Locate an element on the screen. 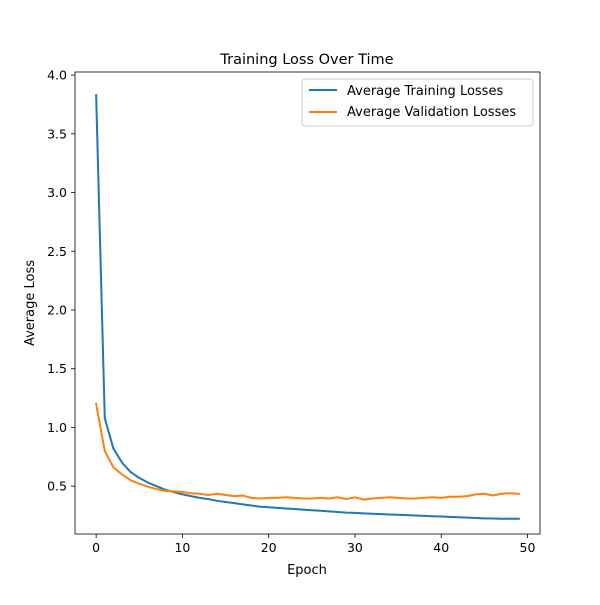  y-tick-label: 2.0 is located at coordinates (57, 309).